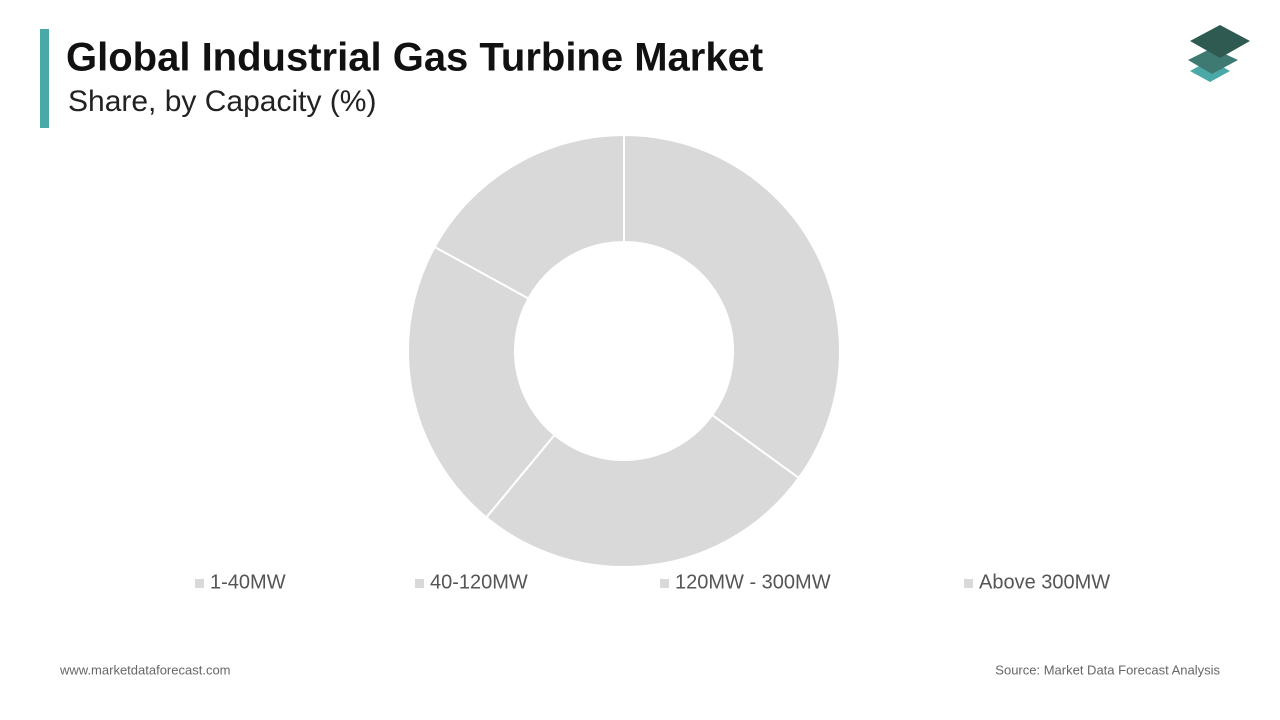  What do you see at coordinates (44, 78) in the screenshot?
I see `title-bar` at bounding box center [44, 78].